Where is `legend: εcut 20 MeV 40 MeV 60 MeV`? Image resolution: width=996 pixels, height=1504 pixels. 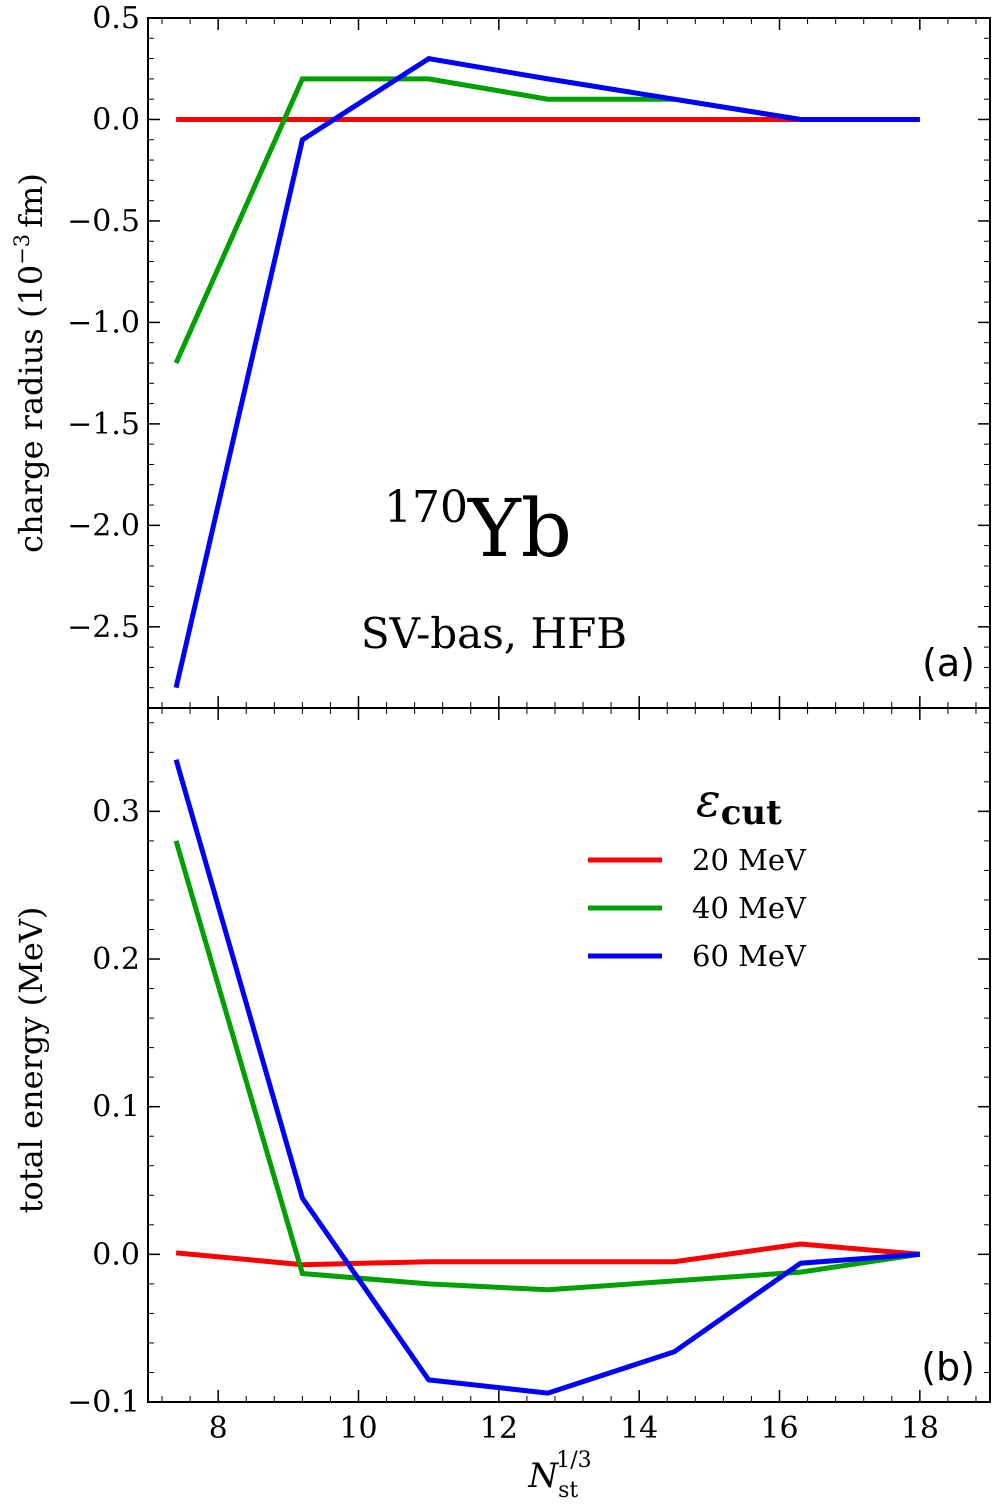 legend: εcut 20 MeV 40 MeV 60 MeV is located at coordinates (697, 873).